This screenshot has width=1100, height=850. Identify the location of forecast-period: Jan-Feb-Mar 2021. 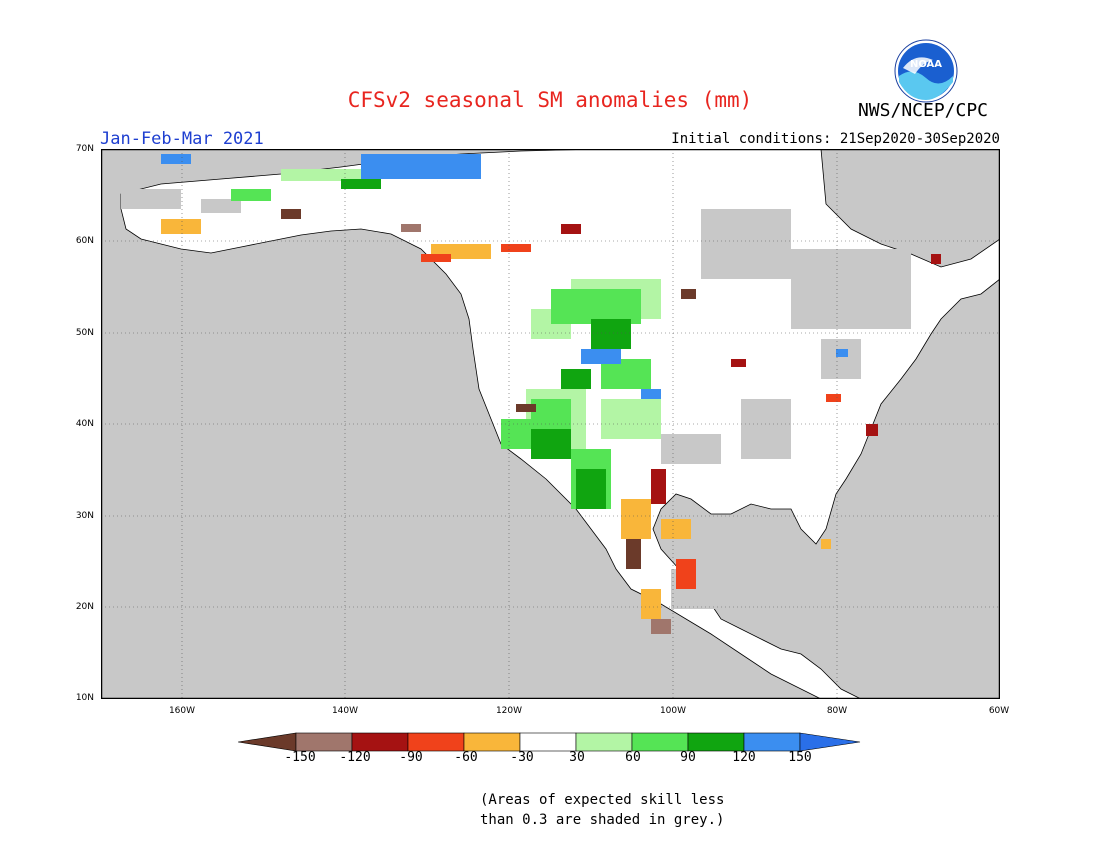
(182, 139).